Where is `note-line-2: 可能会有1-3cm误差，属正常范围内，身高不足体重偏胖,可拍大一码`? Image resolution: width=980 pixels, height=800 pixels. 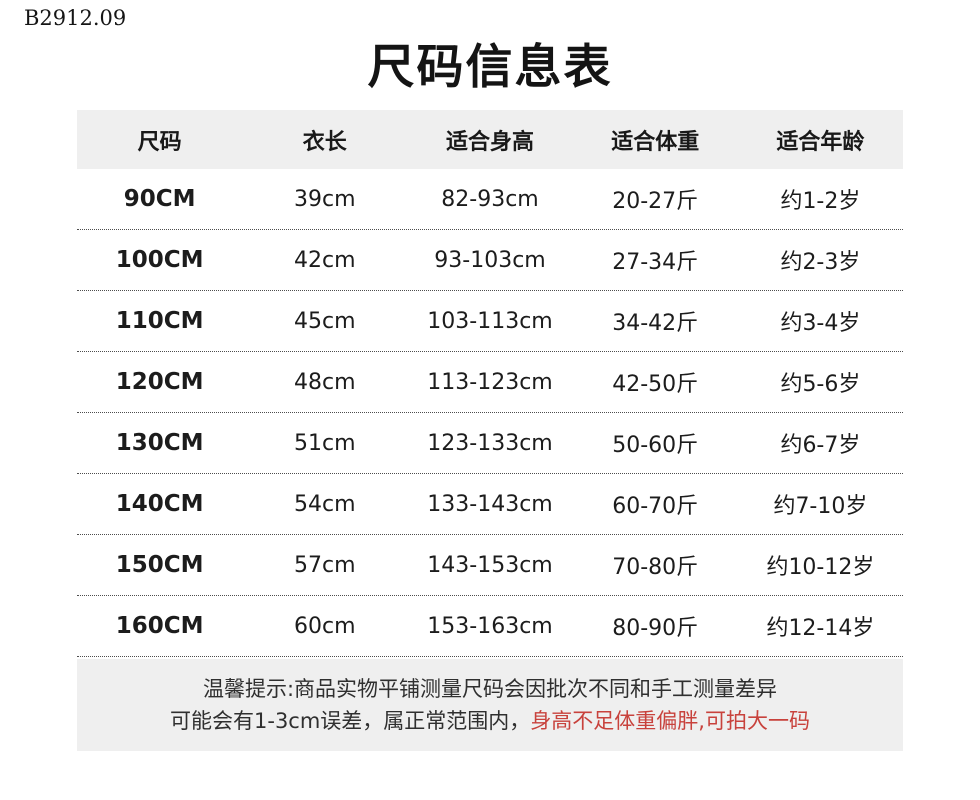
note-line-2: 可能会有1-3cm误差，属正常范围内，身高不足体重偏胖,可拍大一码 is located at coordinates (490, 721).